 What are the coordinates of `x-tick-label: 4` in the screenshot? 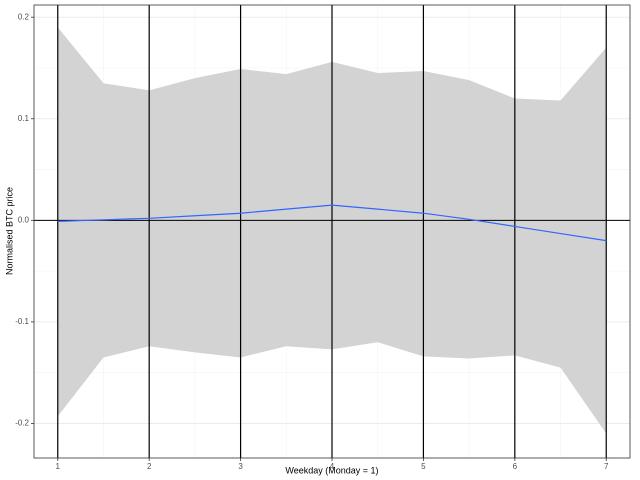 It's located at (332, 466).